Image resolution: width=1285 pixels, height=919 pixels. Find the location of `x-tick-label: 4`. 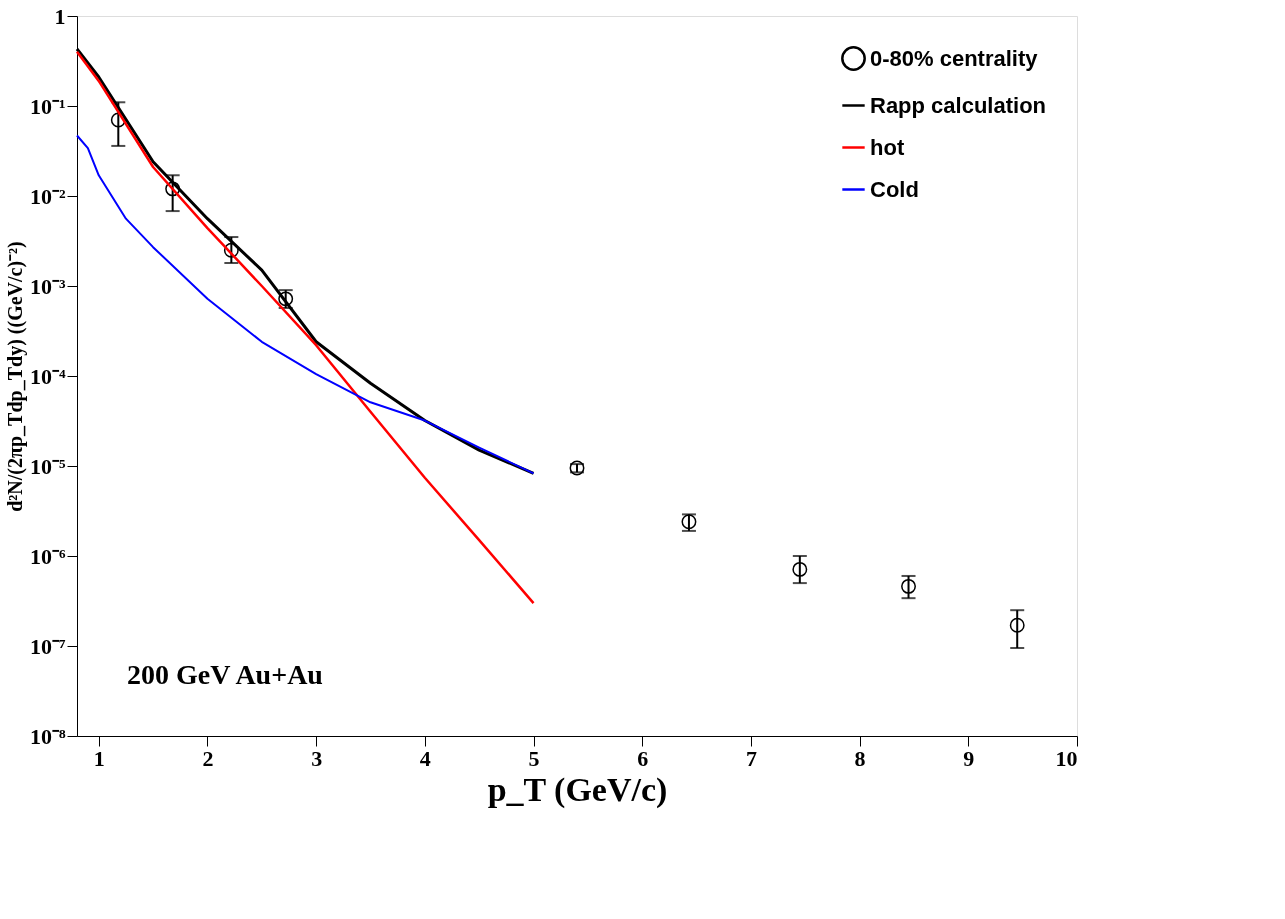

x-tick-label: 4 is located at coordinates (425, 758).